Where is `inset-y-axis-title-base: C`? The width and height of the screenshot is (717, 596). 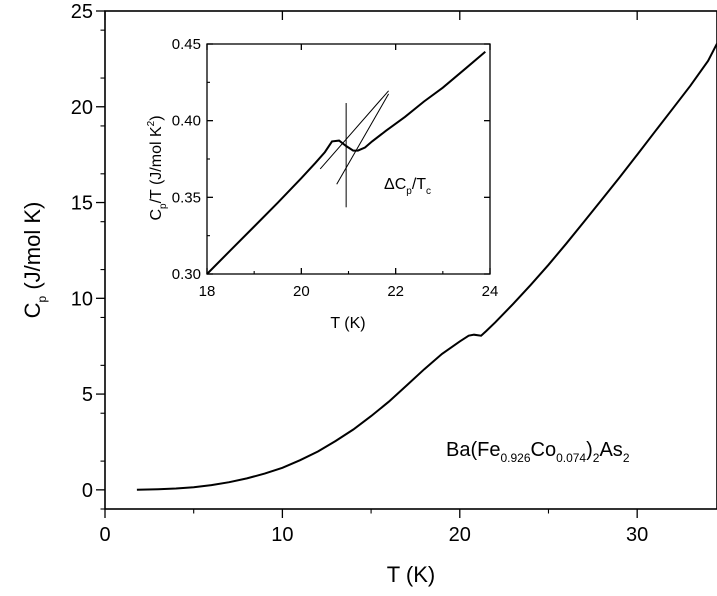 inset-y-axis-title-base: C is located at coordinates (156, 215).